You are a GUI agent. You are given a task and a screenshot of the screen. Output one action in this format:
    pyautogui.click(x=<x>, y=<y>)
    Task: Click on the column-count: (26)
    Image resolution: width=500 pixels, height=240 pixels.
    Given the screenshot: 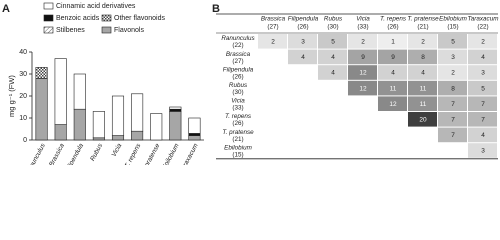 What is the action you would take?
    pyautogui.click(x=392, y=27)
    